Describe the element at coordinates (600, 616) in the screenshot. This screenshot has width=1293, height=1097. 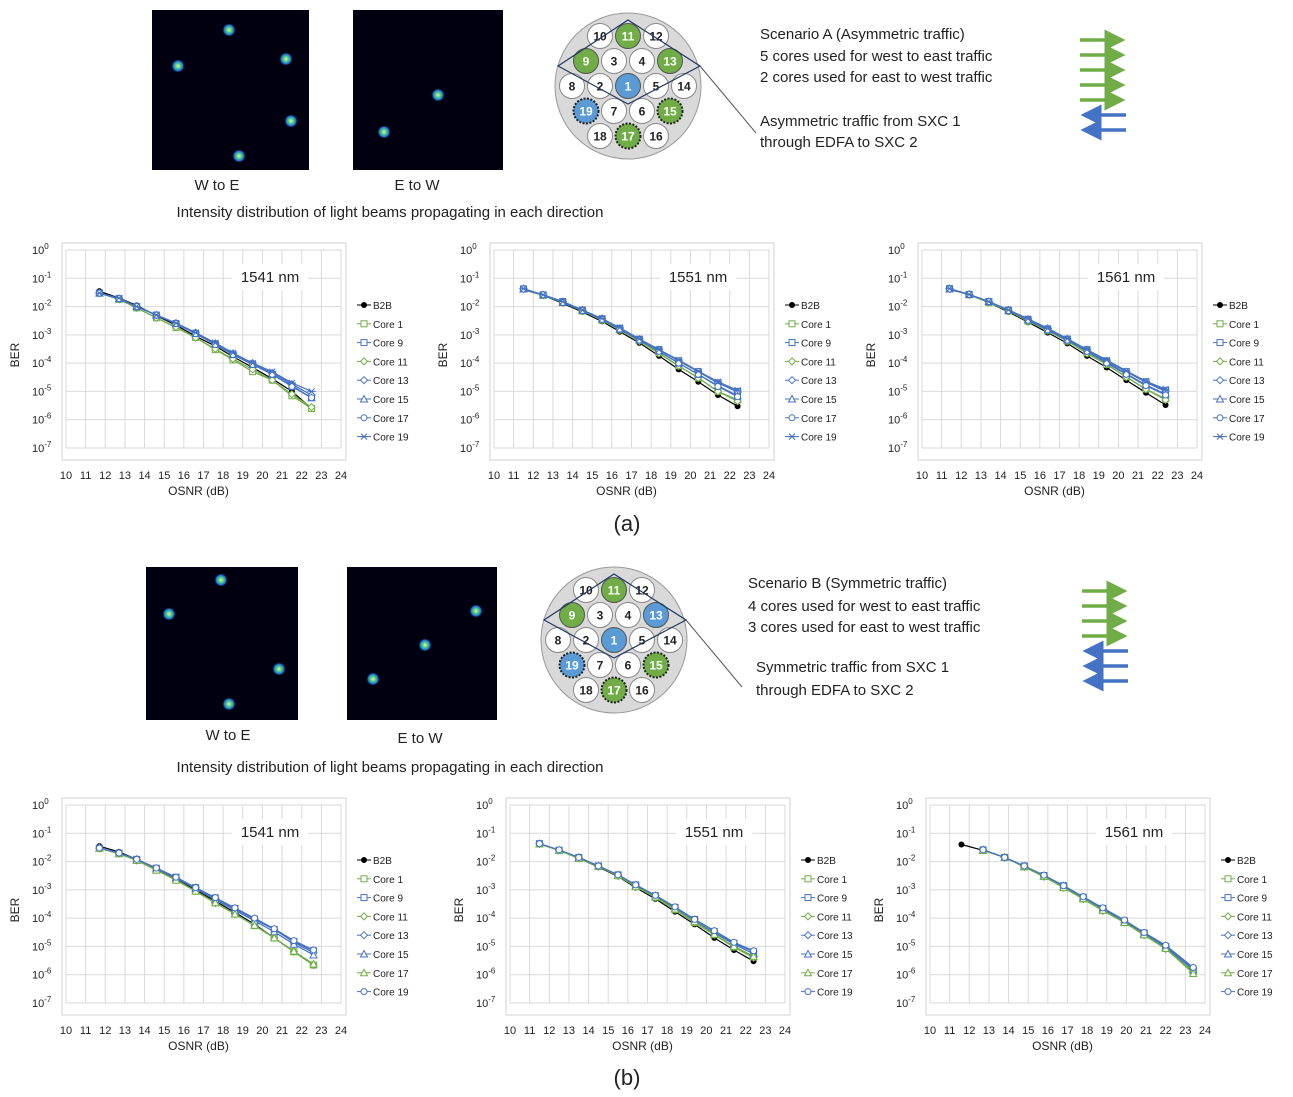
I see `core-label: 3` at that location.